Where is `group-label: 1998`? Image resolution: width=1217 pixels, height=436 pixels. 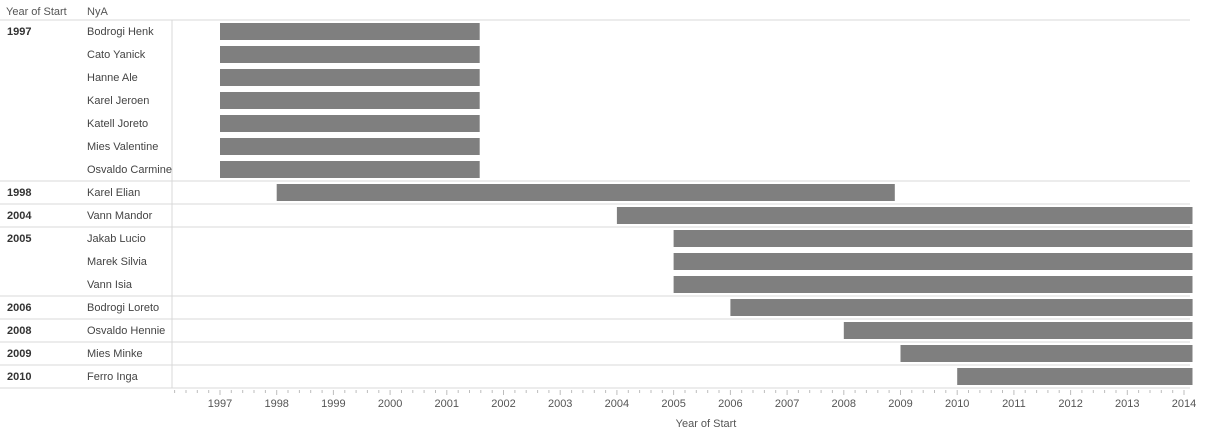 group-label: 1998 is located at coordinates (19, 193).